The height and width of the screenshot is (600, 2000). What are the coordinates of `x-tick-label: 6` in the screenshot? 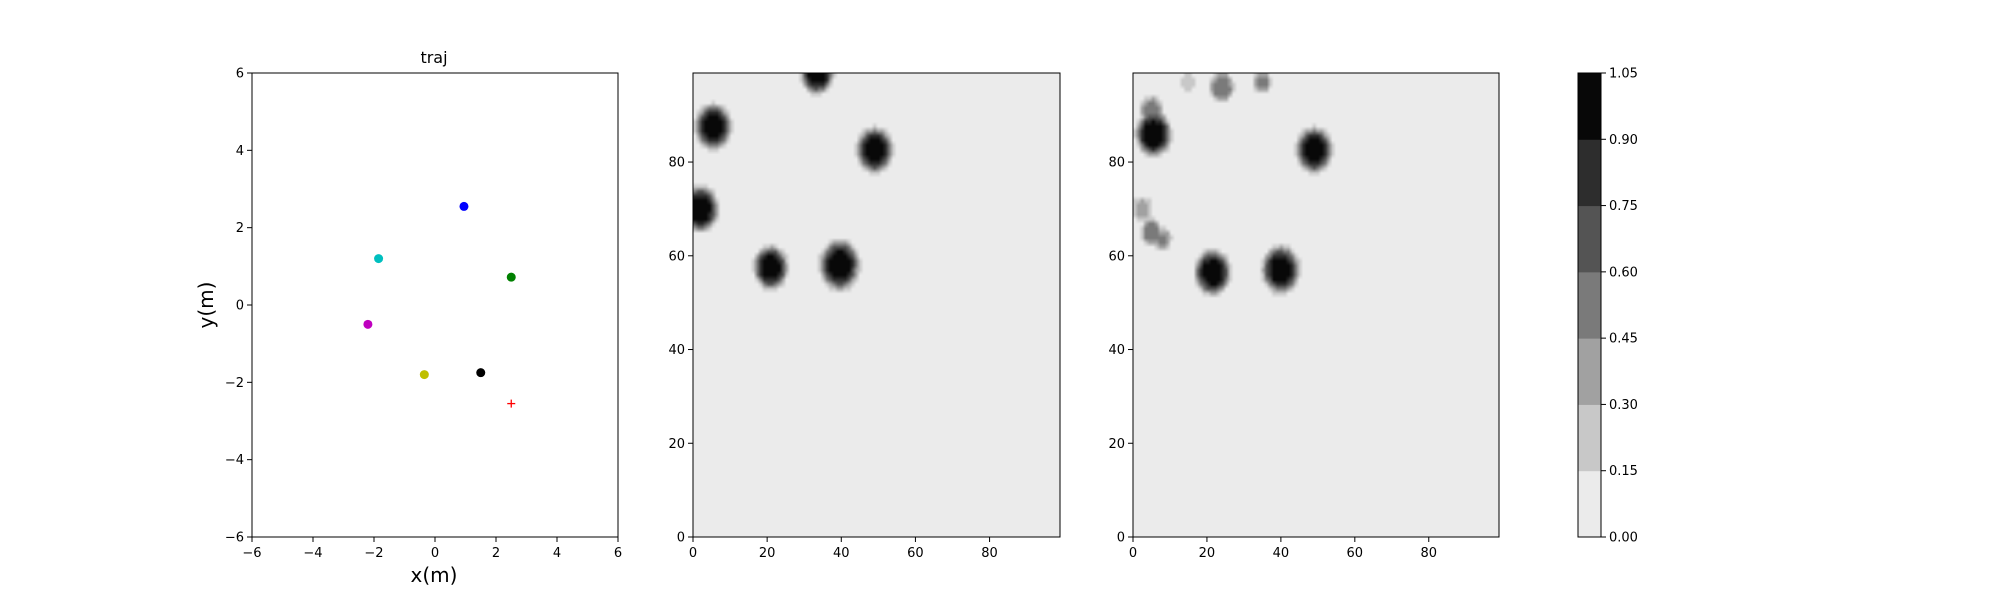 It's located at (618, 553).